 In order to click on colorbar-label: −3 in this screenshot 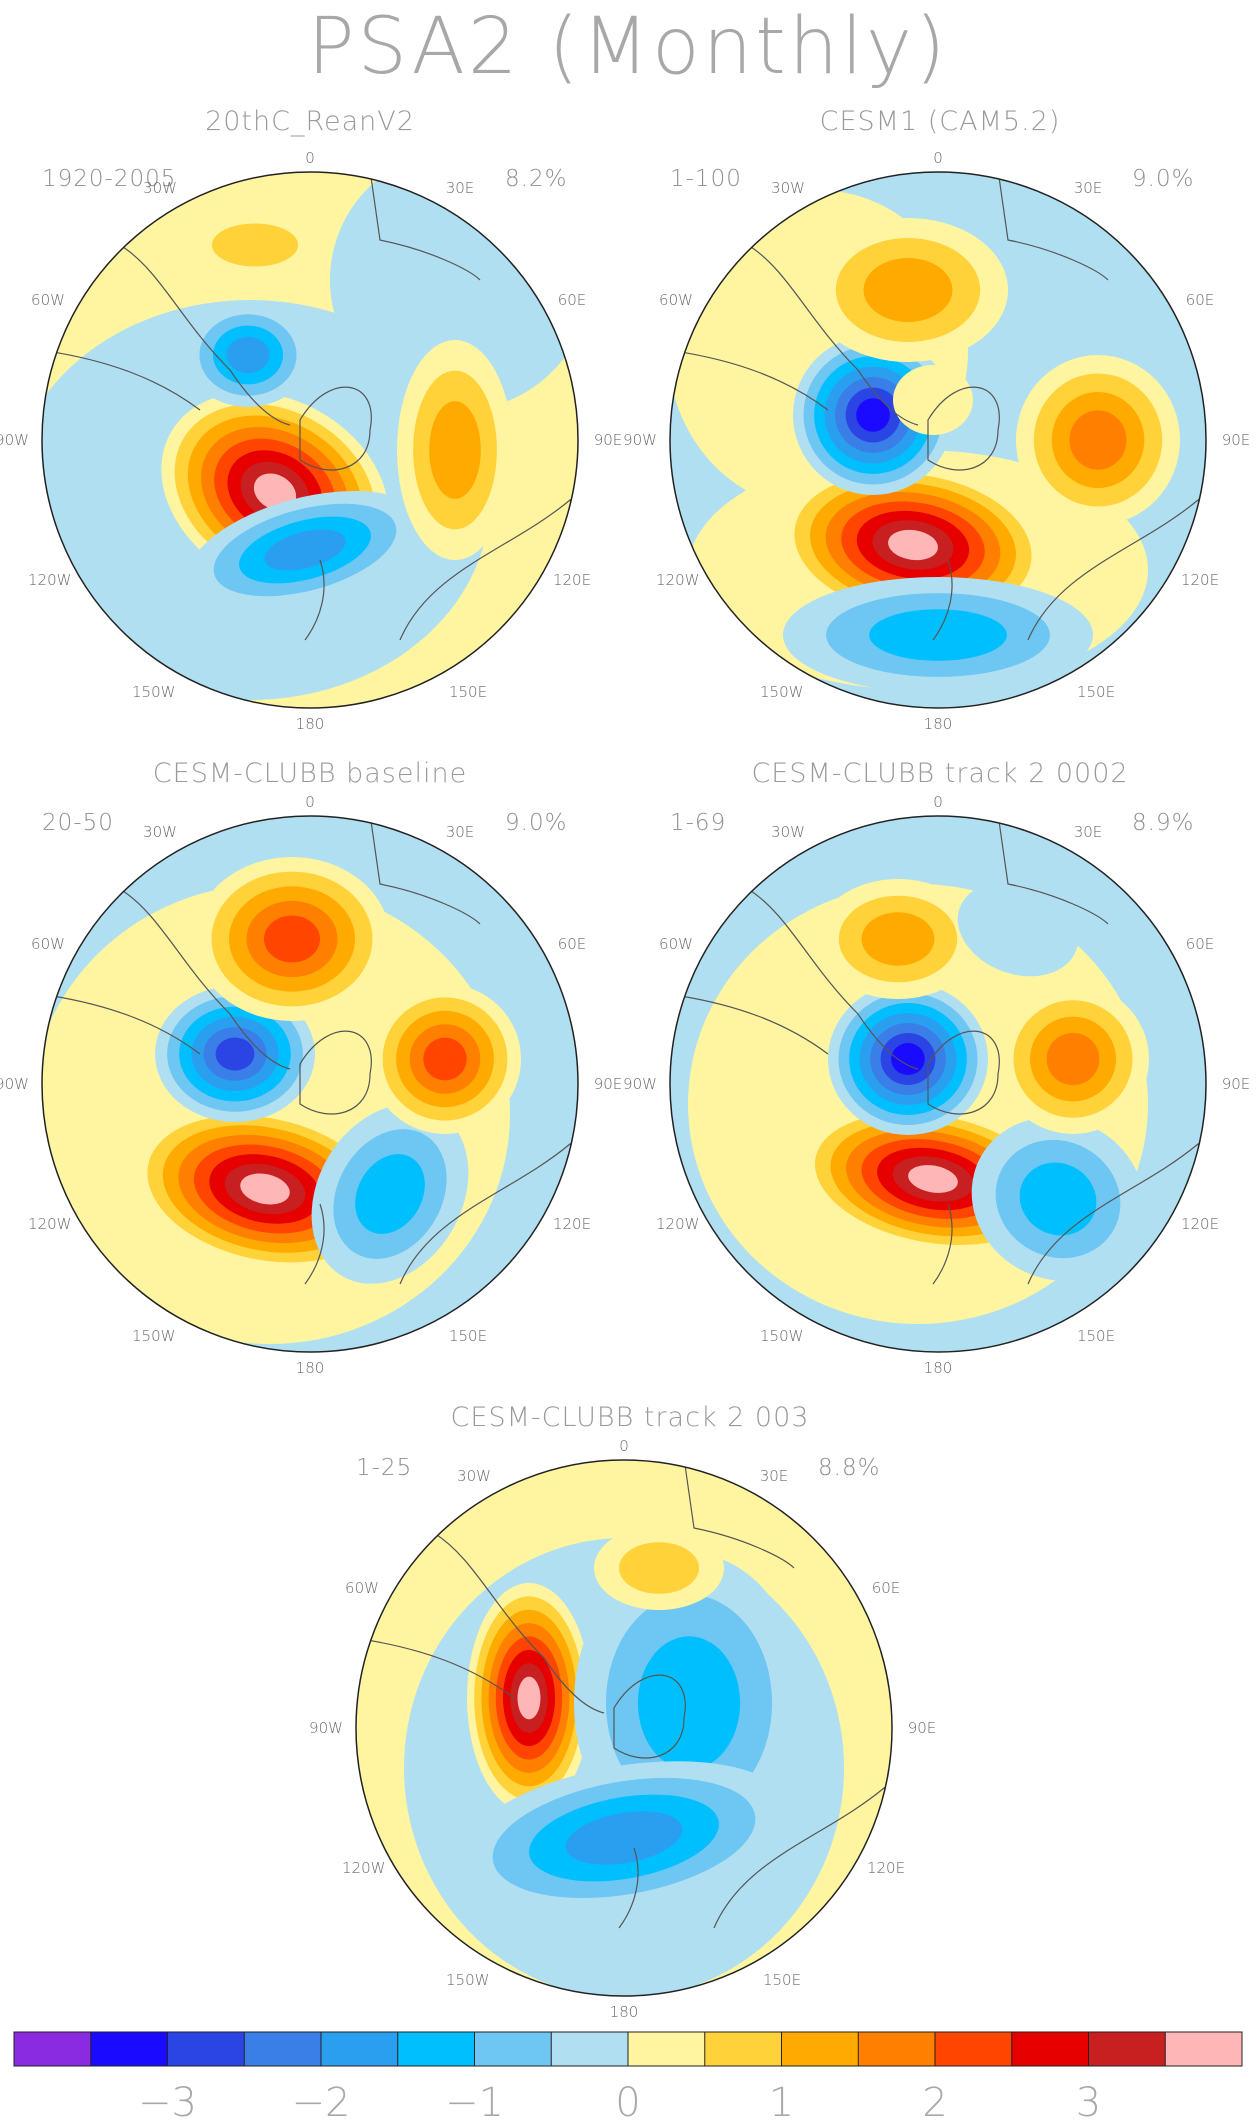, I will do `click(167, 2103)`.